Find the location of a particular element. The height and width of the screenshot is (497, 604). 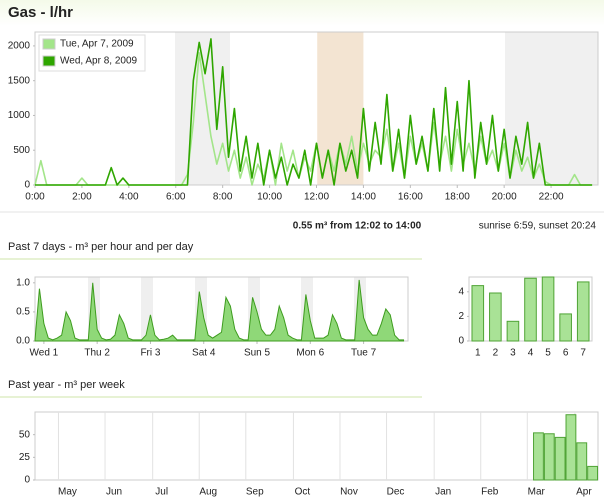

x-tick-label: 22:00 is located at coordinates (551, 197).